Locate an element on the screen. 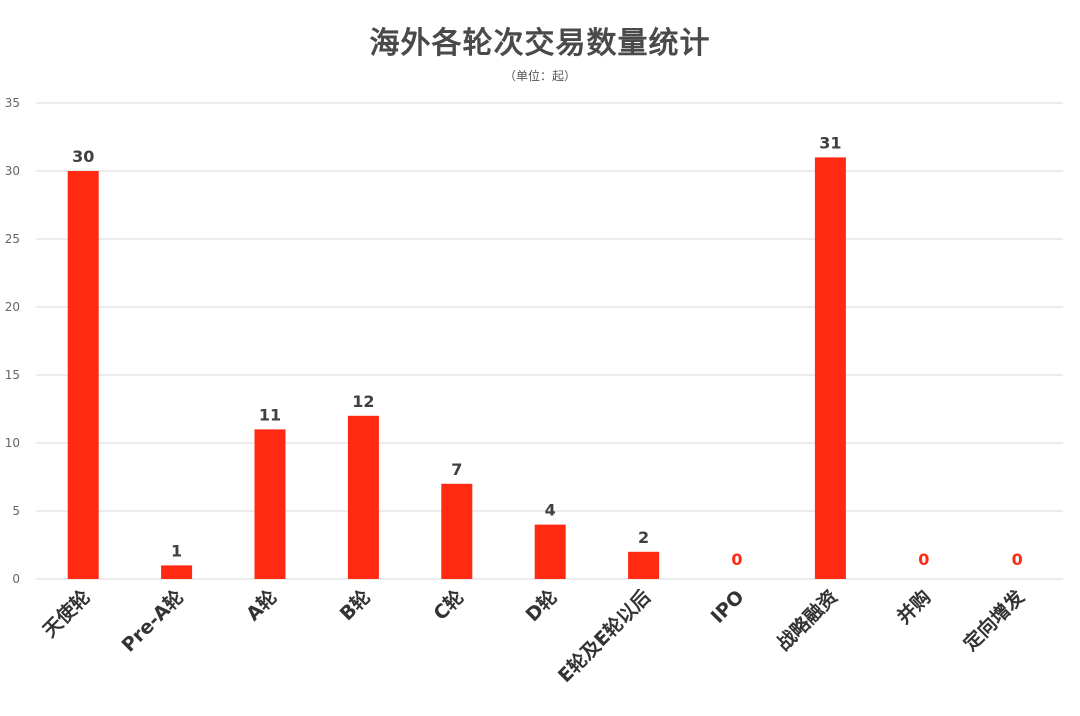 The height and width of the screenshot is (716, 1080). data-label: 31 is located at coordinates (830, 142).